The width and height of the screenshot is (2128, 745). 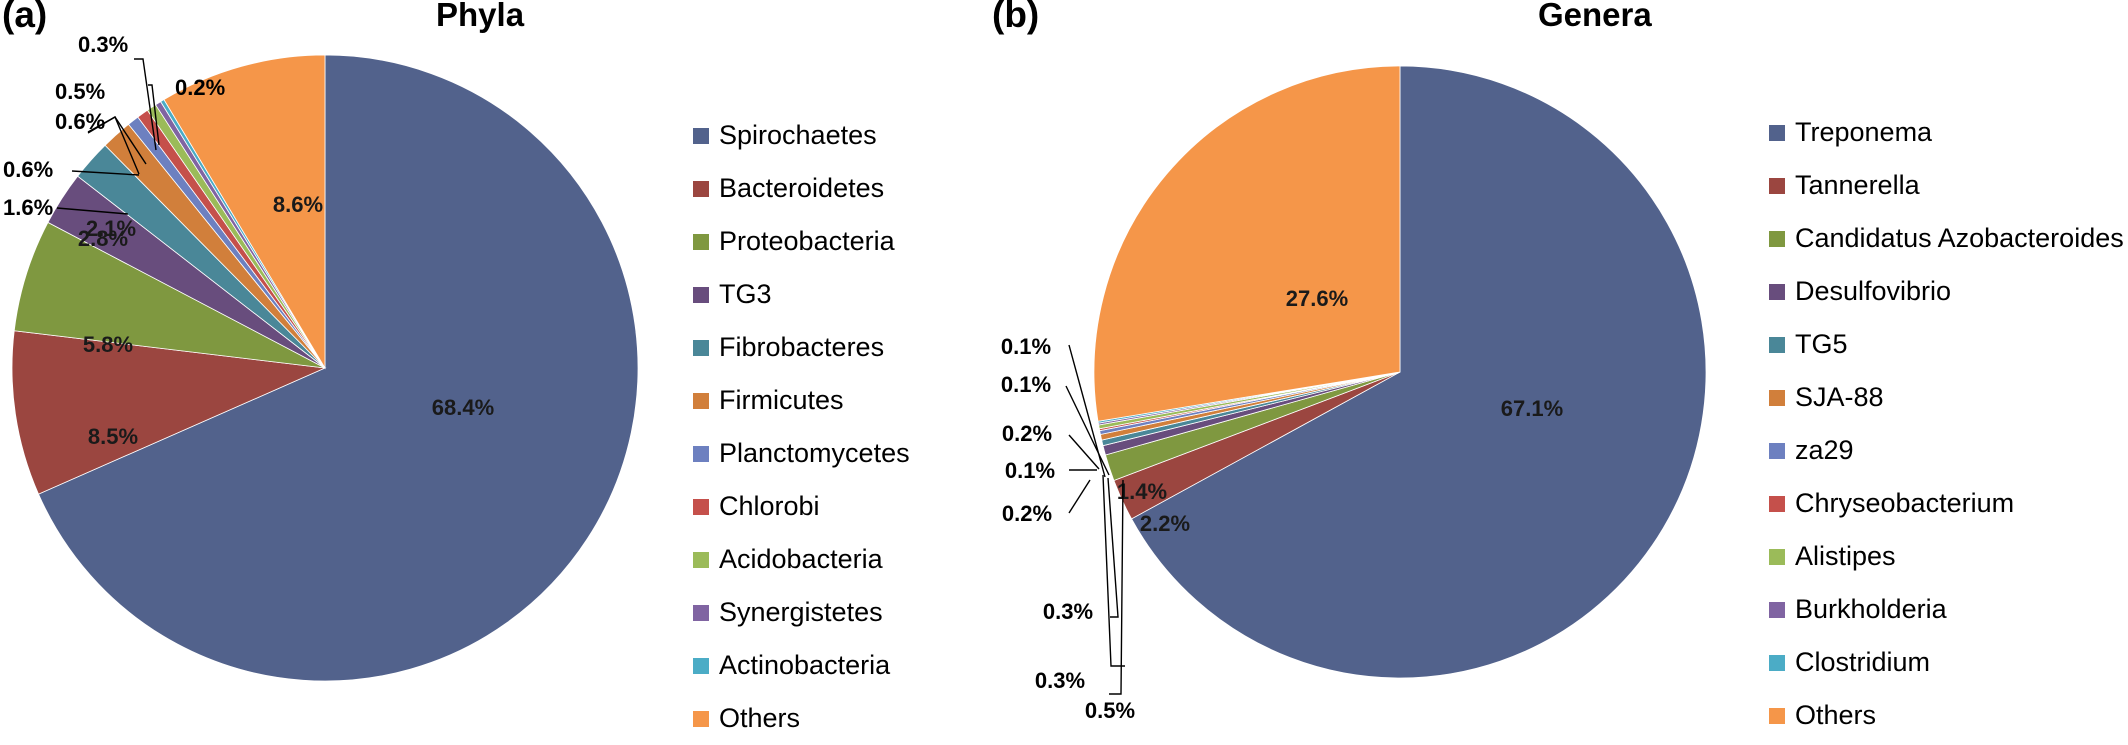 I want to click on leader-line-alistipes, so click(x=1084, y=452).